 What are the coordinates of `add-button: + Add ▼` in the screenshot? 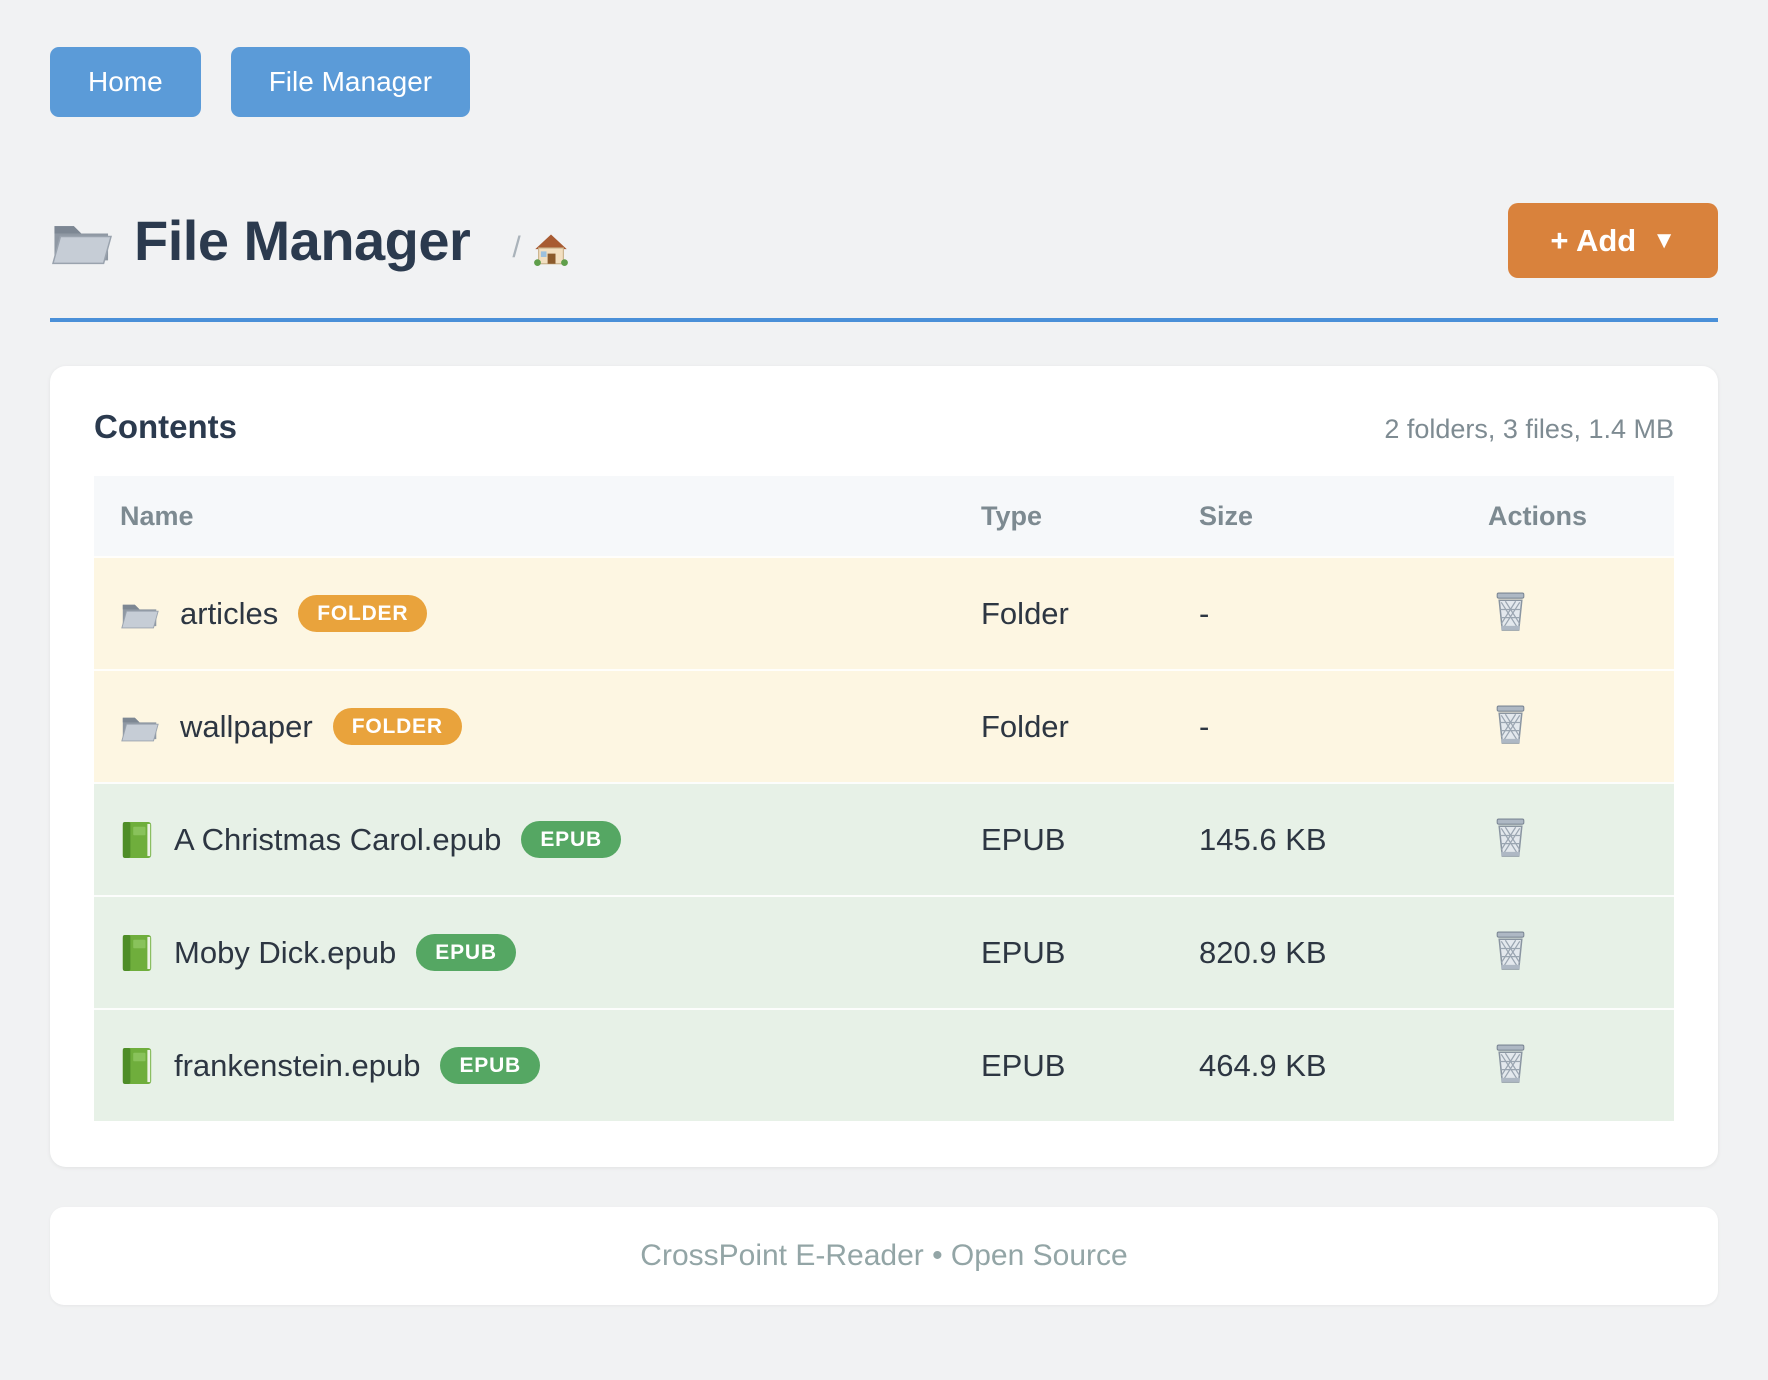 It's located at (1613, 240).